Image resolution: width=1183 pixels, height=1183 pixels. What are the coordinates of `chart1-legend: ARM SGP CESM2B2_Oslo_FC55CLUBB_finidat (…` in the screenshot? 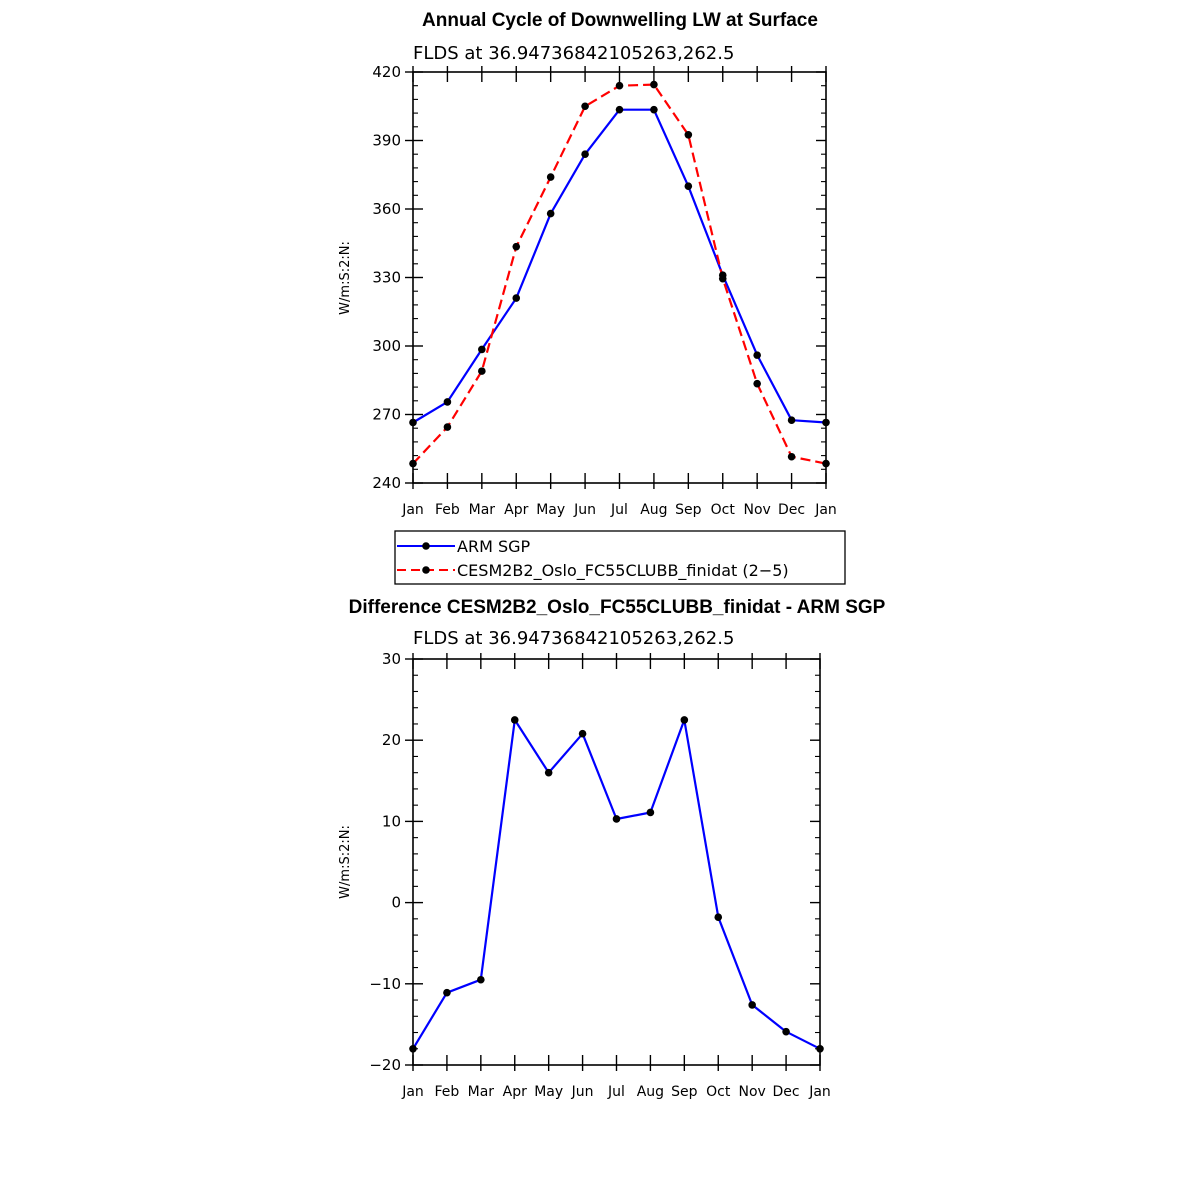 It's located at (620, 557).